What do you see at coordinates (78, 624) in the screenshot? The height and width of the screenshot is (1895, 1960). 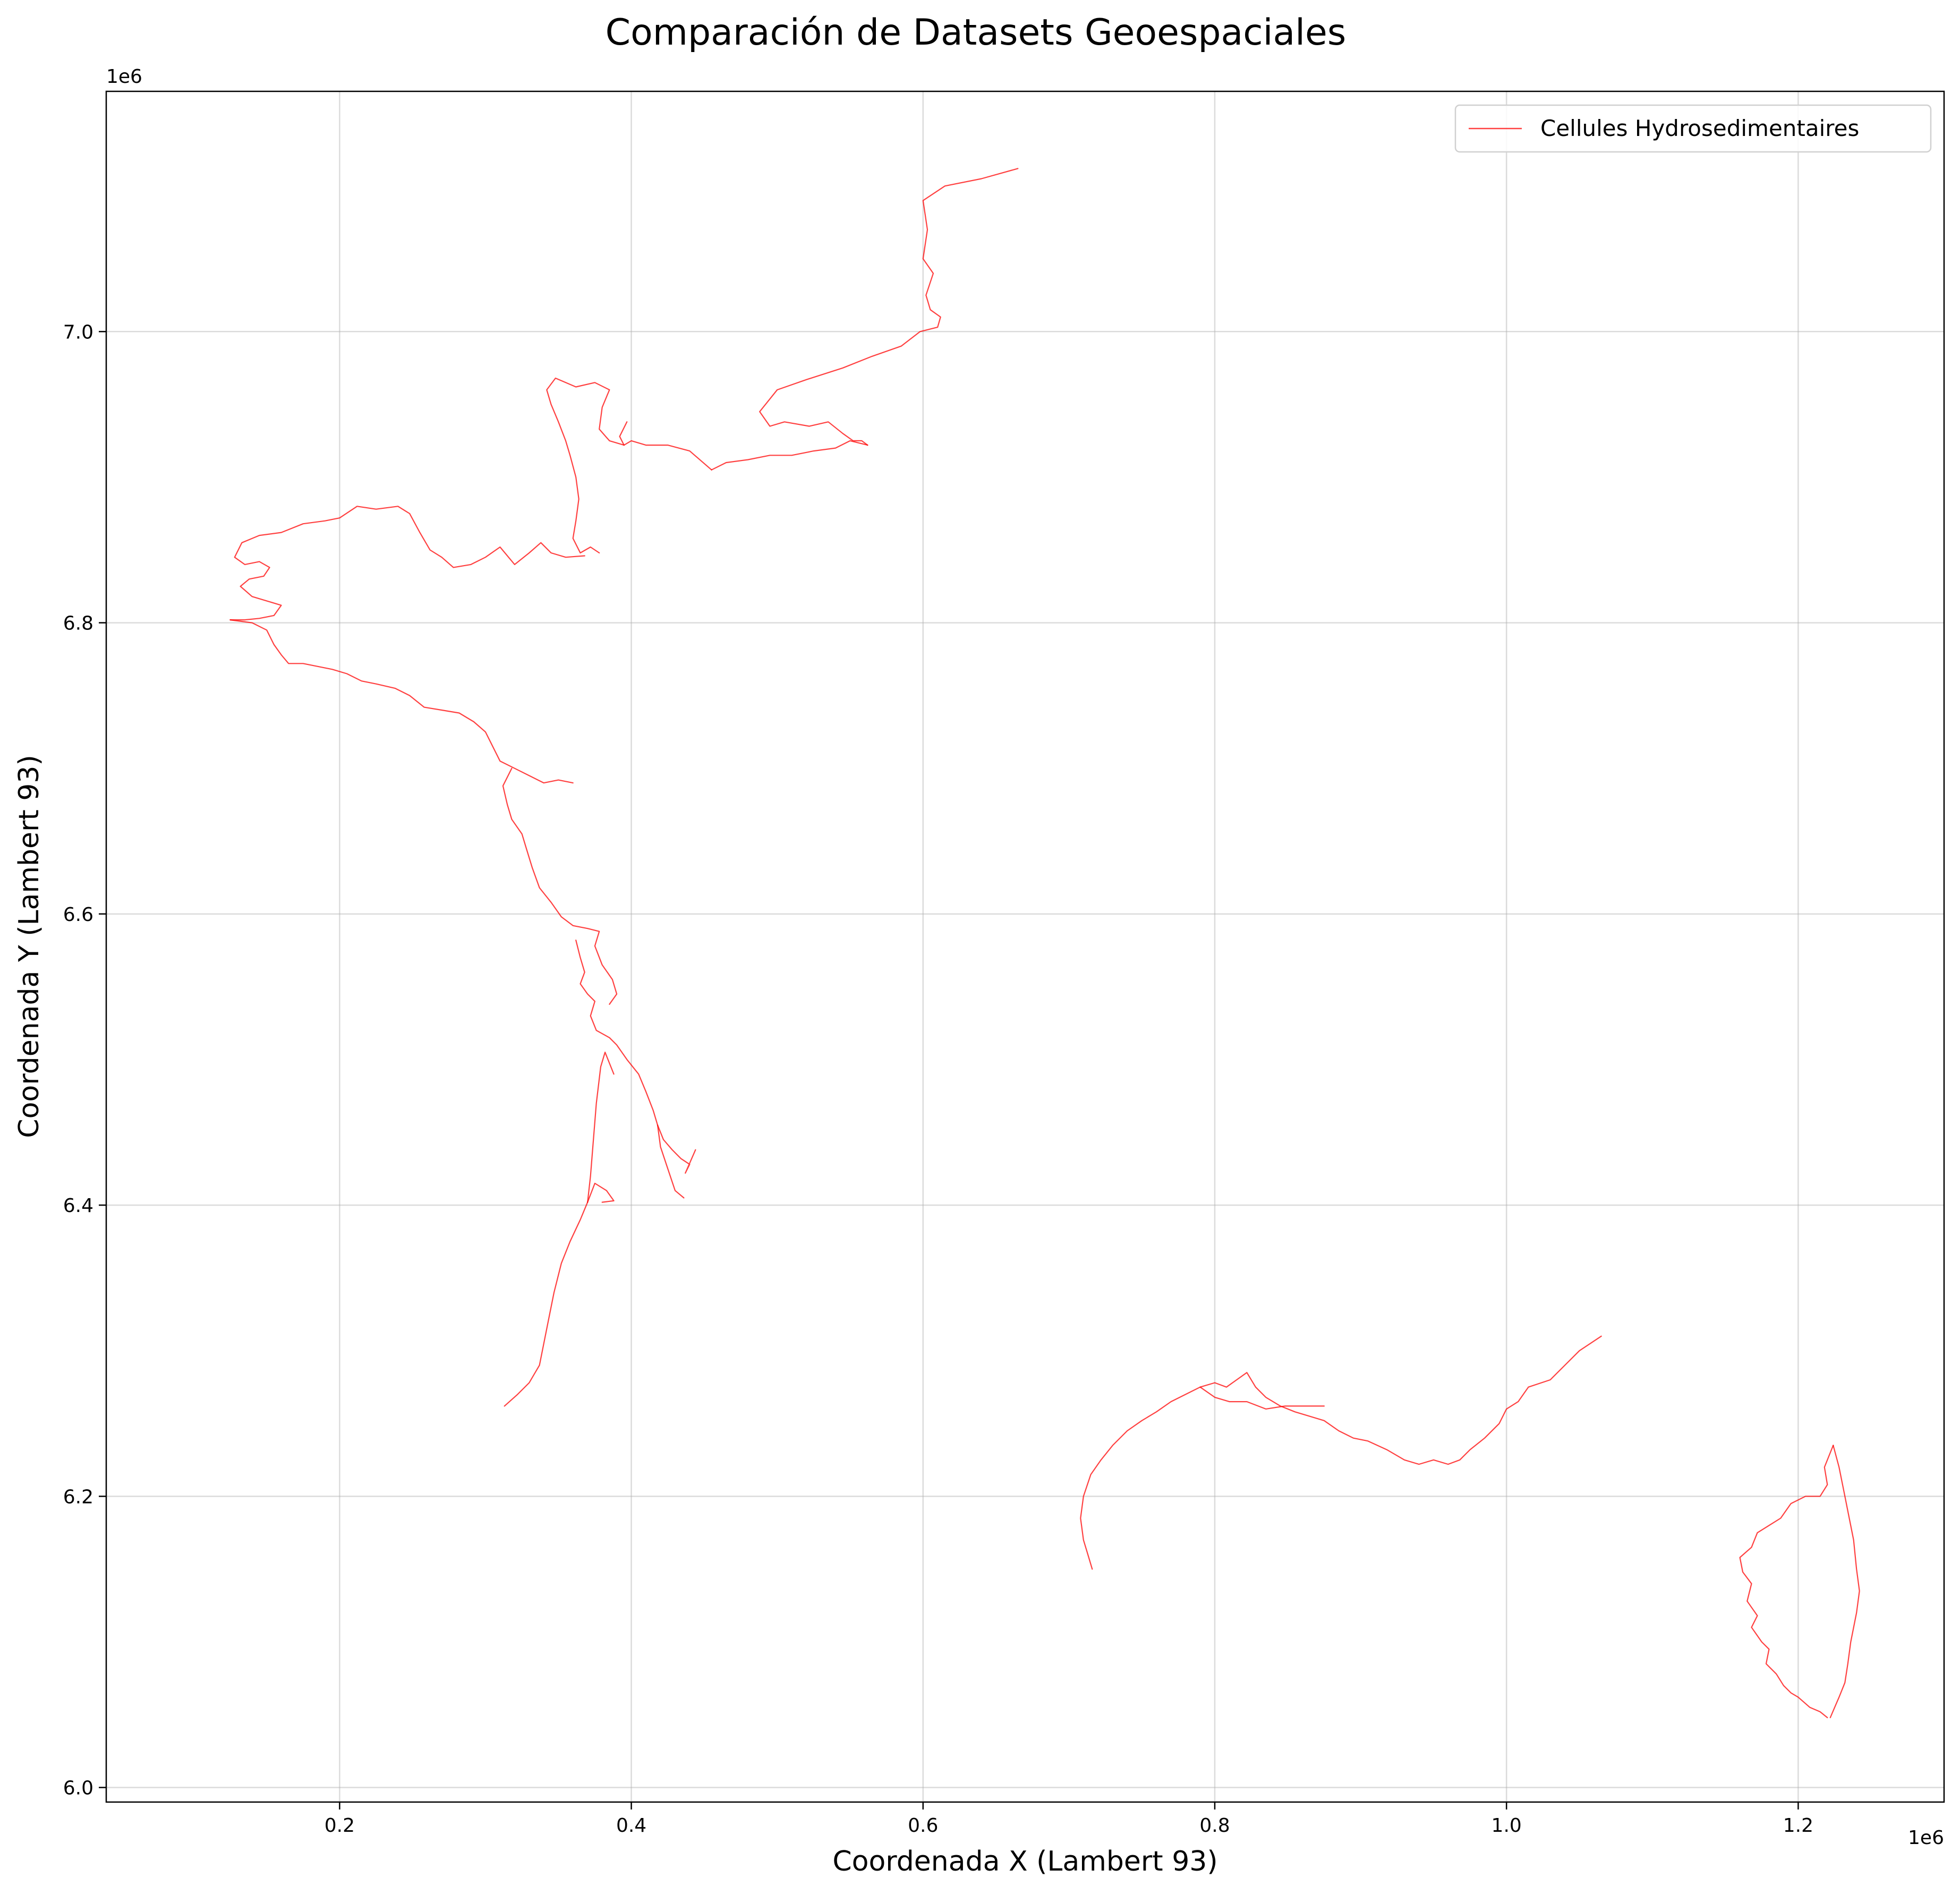 I see `y-tick-label: 6.8` at bounding box center [78, 624].